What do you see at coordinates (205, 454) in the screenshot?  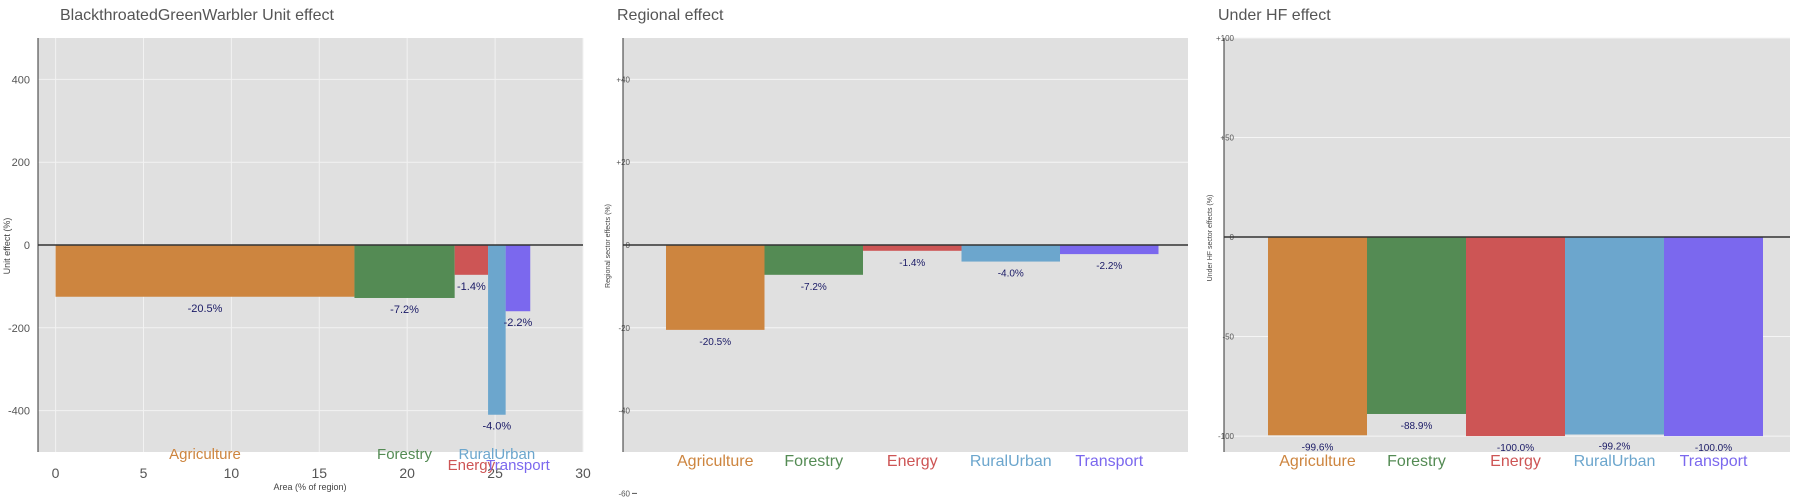 I see `chart1-category-label: Agriculture` at bounding box center [205, 454].